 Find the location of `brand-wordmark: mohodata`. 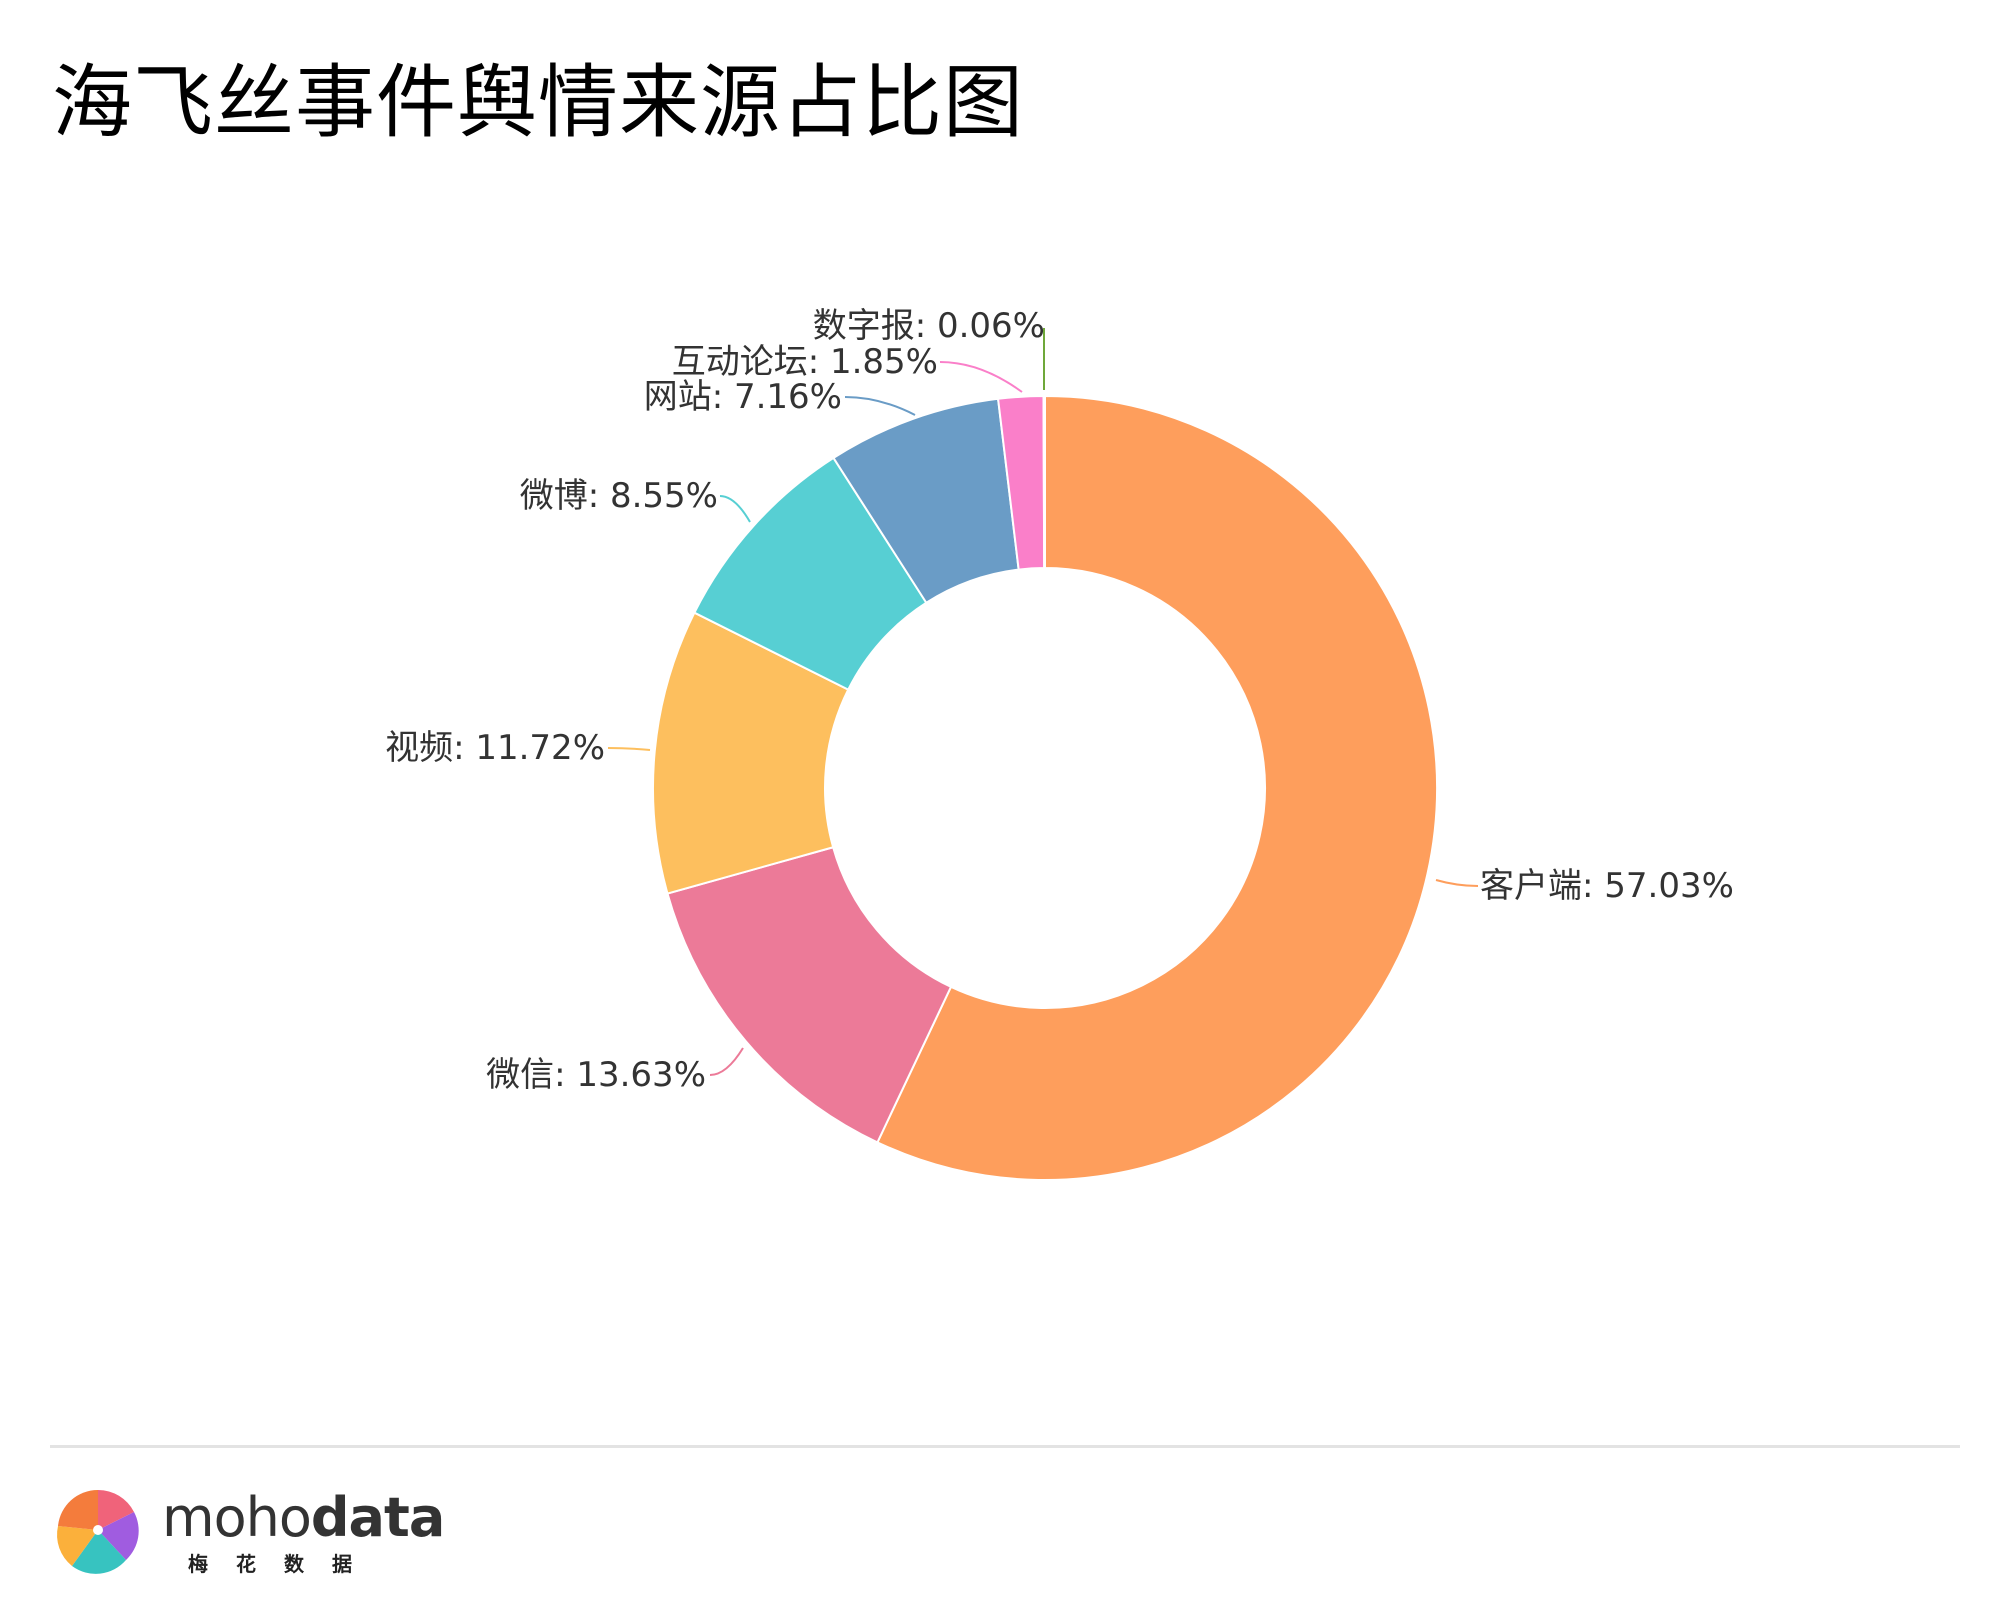

brand-wordmark: mohodata is located at coordinates (303, 1517).